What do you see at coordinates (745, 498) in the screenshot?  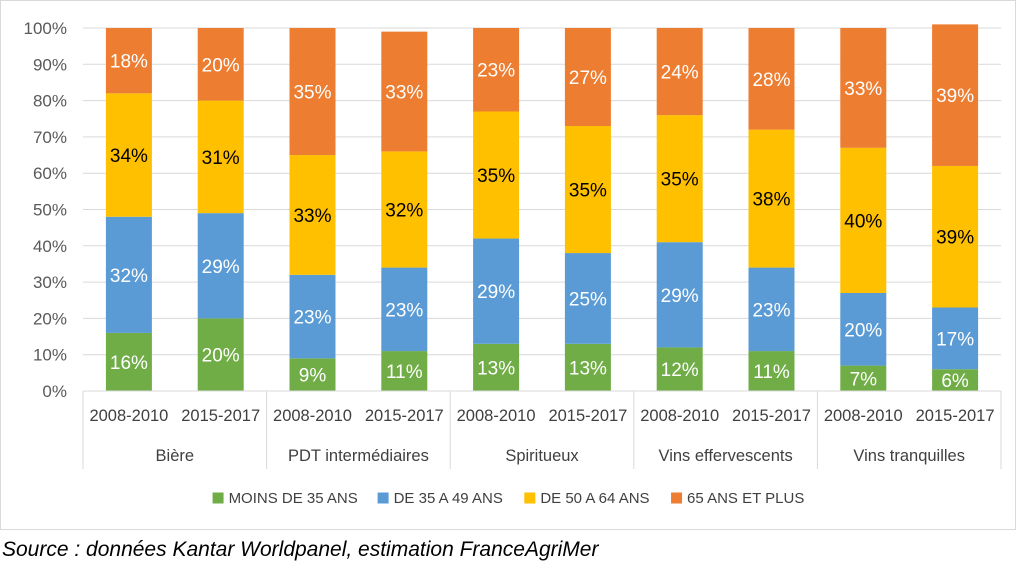 I see `legend-label: 65 ANS ET PLUS` at bounding box center [745, 498].